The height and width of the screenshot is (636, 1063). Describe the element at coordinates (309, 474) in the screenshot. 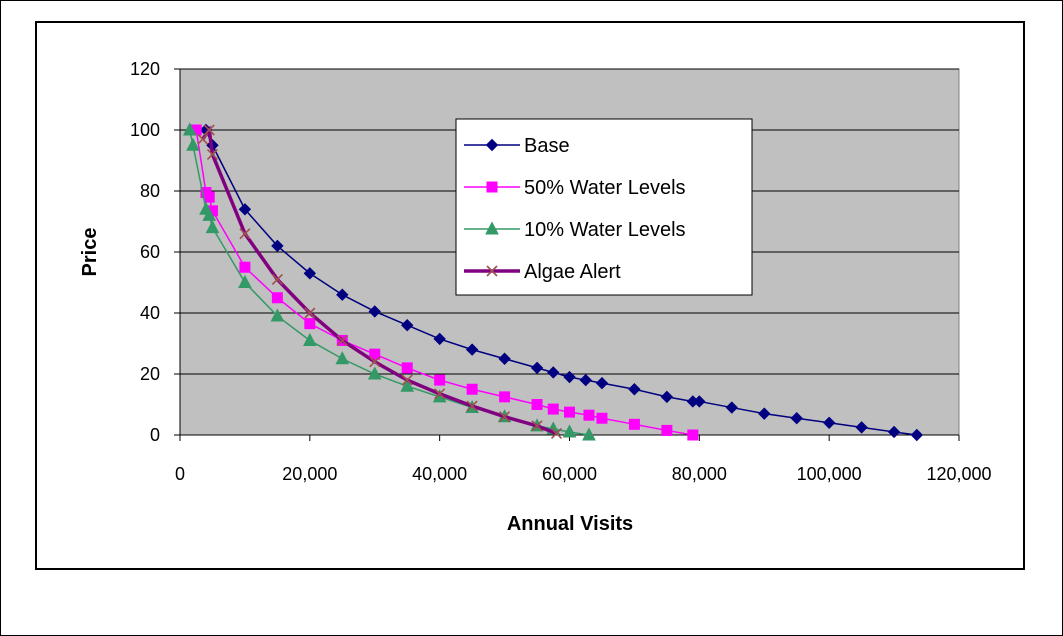

I see `x-tick-label: 20,000` at that location.